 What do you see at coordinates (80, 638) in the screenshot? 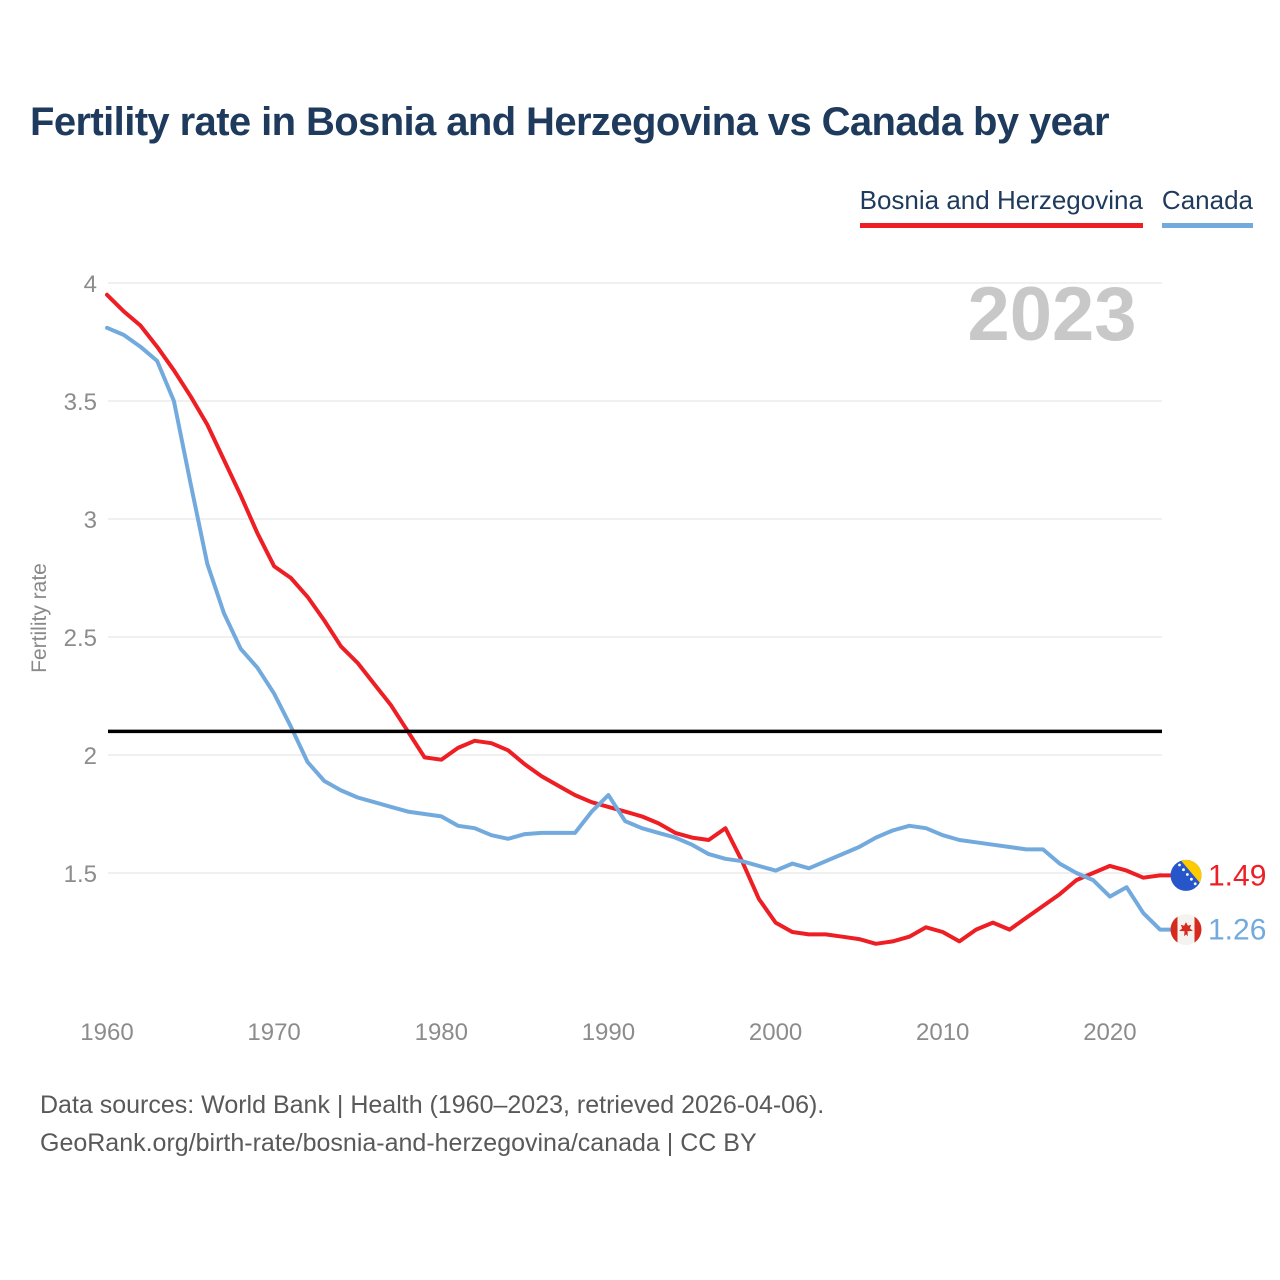
I see `y-tick-label: 2.5` at bounding box center [80, 638].